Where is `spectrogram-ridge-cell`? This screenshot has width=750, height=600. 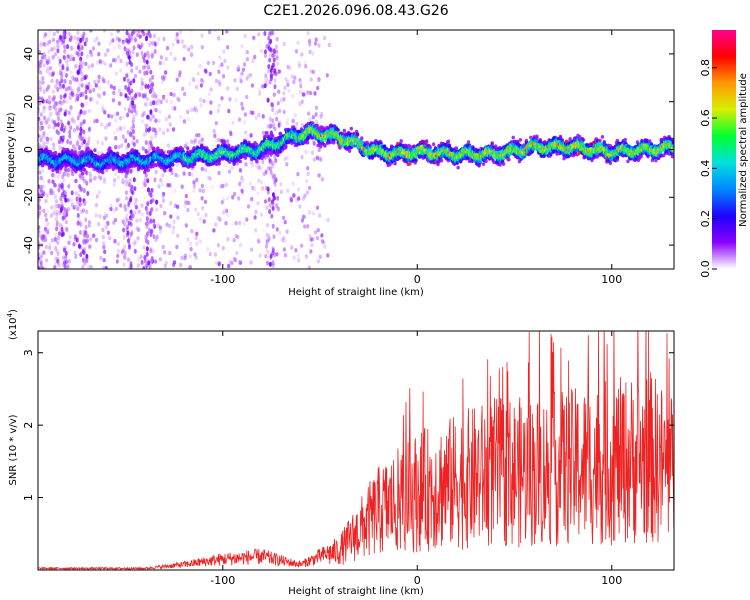 spectrogram-ridge-cell is located at coordinates (125, 171).